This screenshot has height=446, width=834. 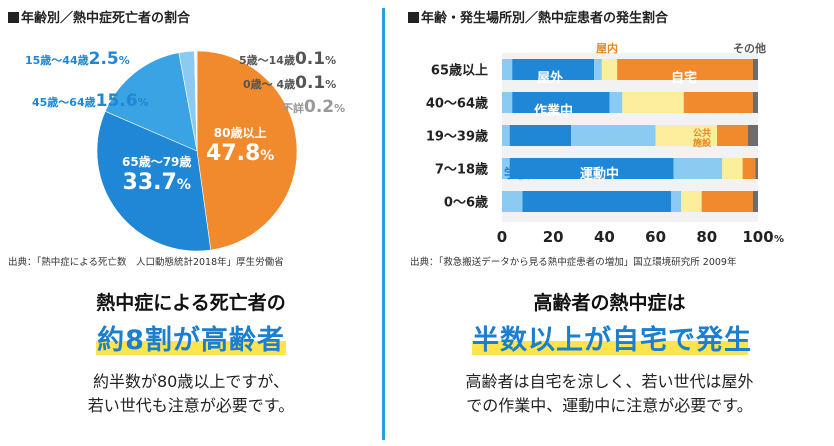 I want to click on category-label: 19〜39歳, so click(x=457, y=137).